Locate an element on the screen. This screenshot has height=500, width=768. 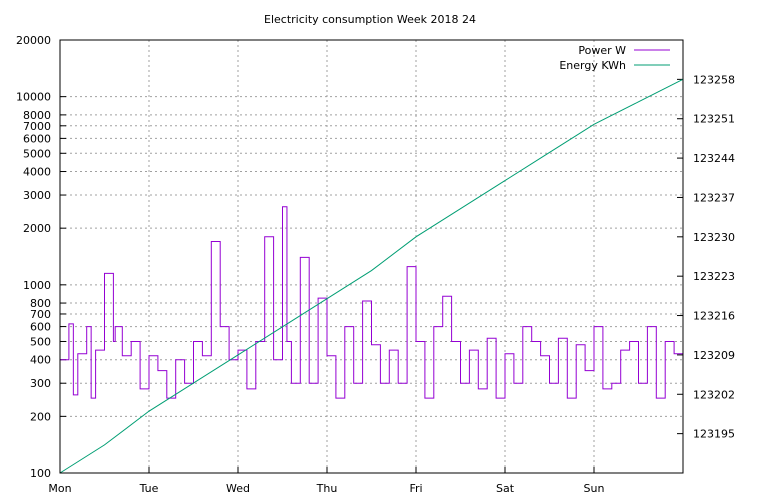
left-tick-label: 3000 is located at coordinates (37, 195).